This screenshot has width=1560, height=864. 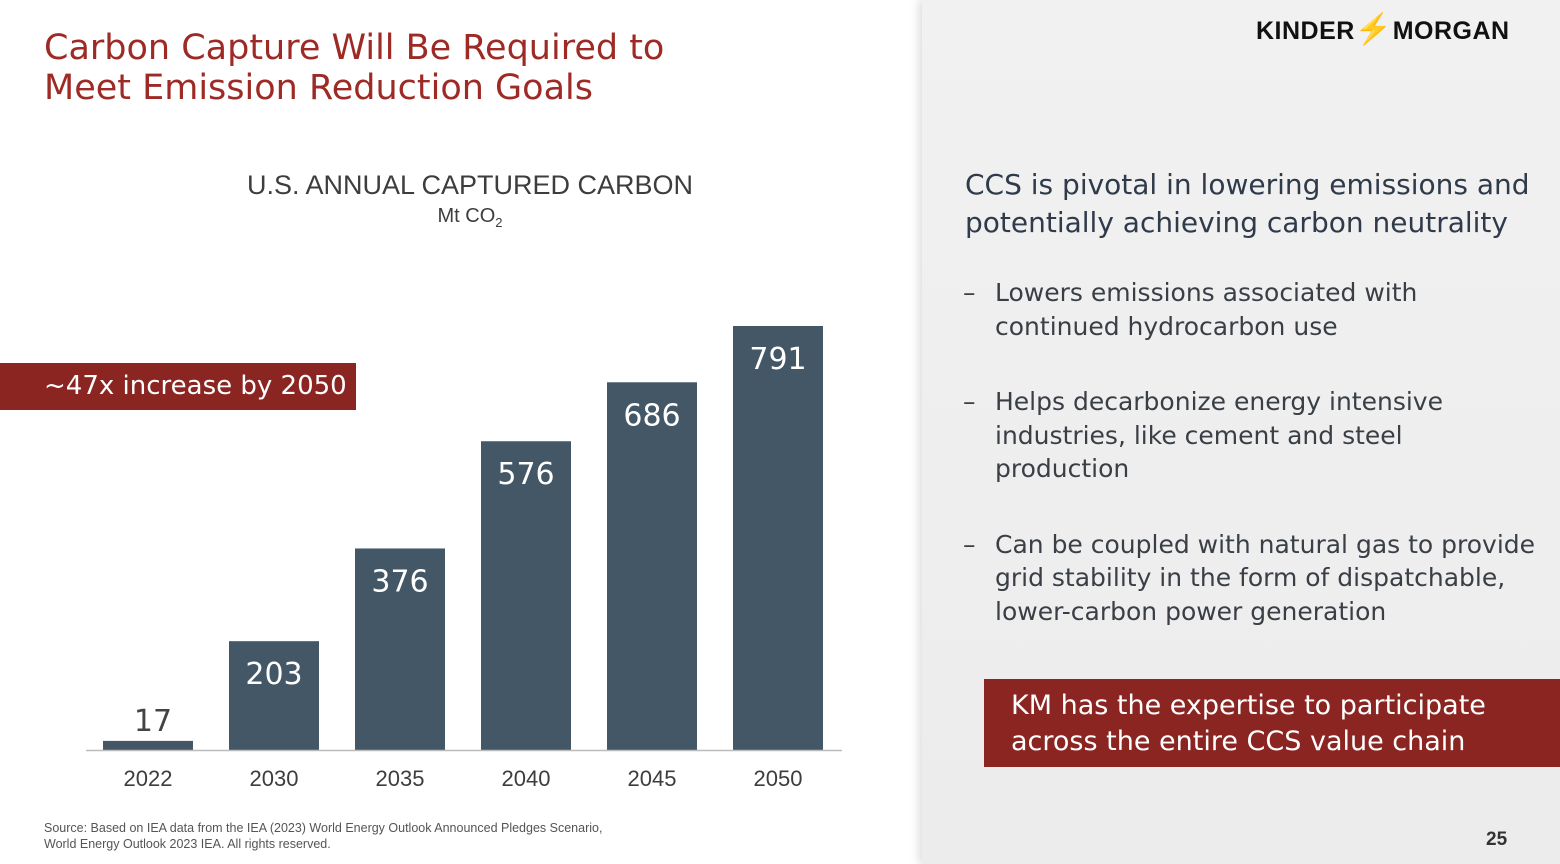 I want to click on bar-2040, so click(x=526, y=595).